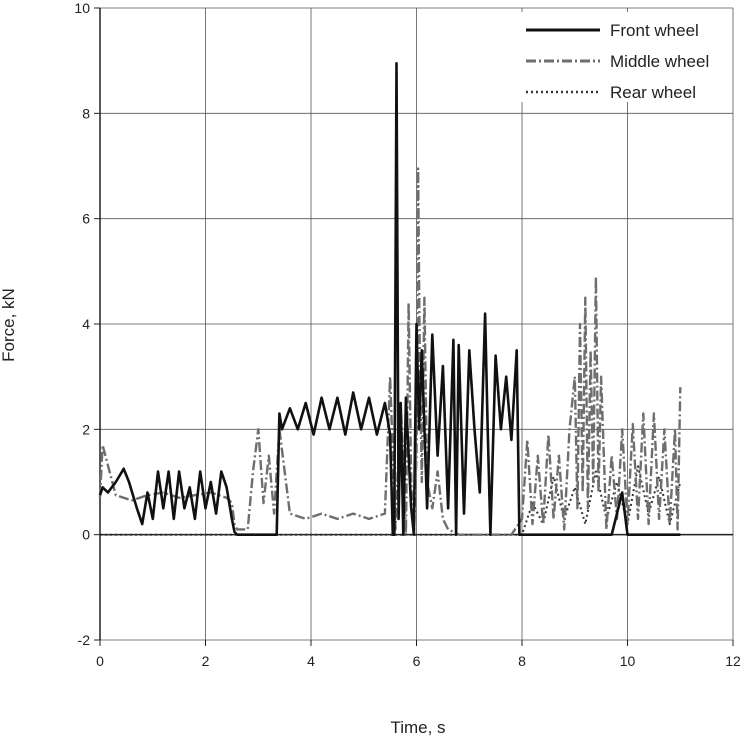  Describe the element at coordinates (206, 661) in the screenshot. I see `x-tick-label: 2` at that location.